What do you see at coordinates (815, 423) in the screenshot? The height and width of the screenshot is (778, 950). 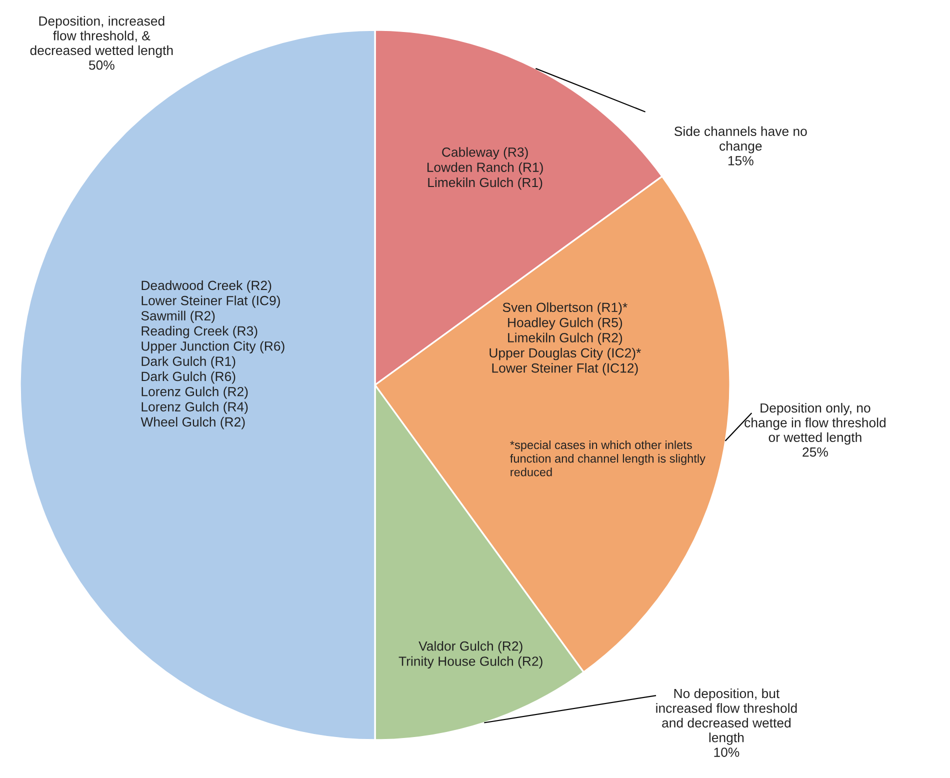 I see `slice-label: Deposition only, no change in flow threshold or wetted length` at bounding box center [815, 423].